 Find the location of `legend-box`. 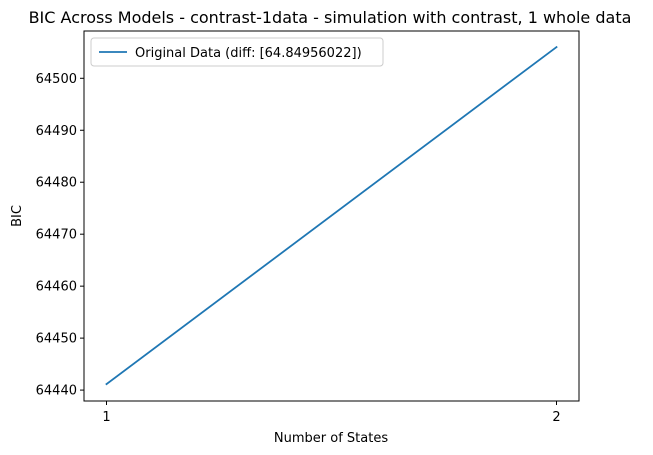

legend-box is located at coordinates (237, 52).